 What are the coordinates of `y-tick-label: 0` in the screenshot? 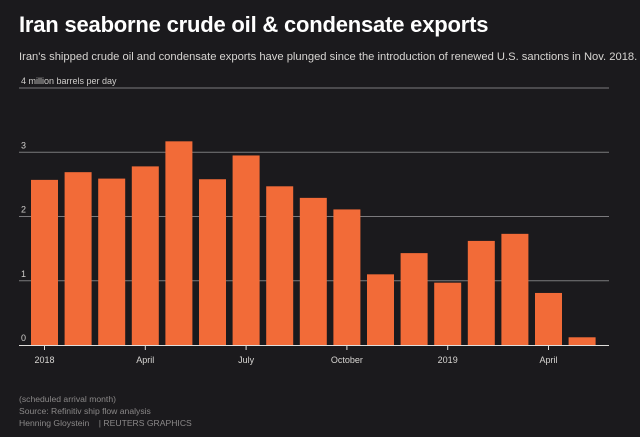 It's located at (23, 338).